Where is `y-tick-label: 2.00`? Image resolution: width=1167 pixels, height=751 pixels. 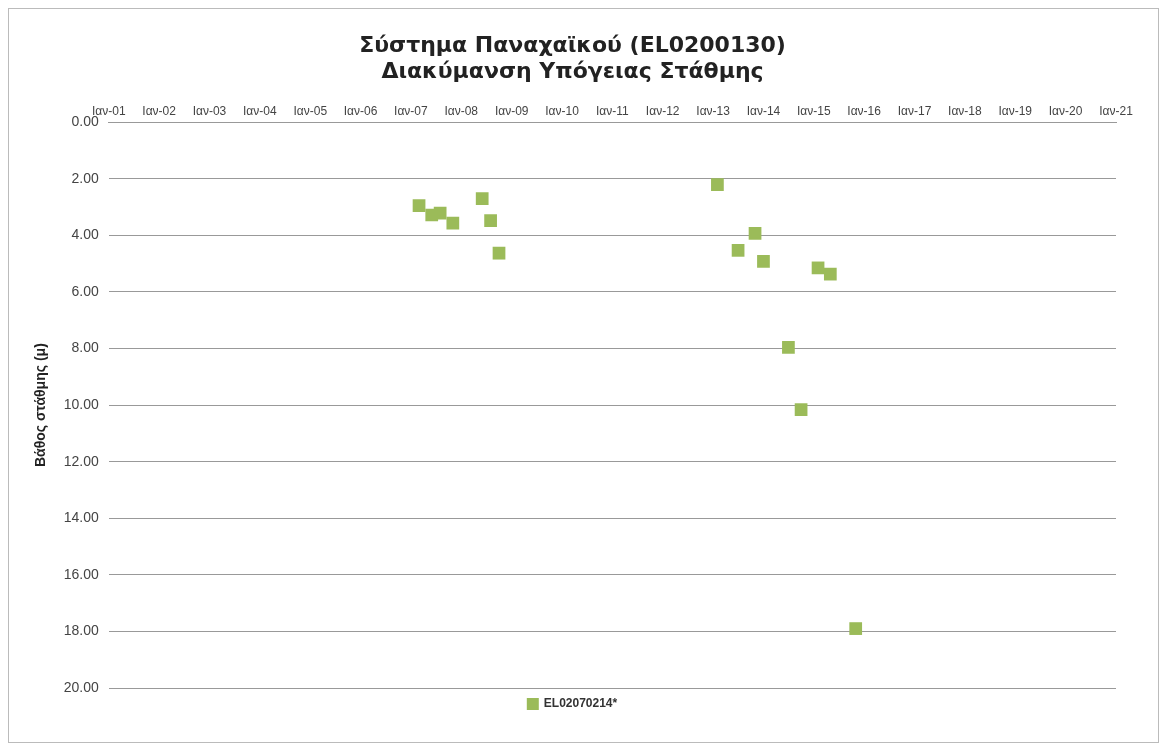
y-tick-label: 2.00 is located at coordinates (85, 177).